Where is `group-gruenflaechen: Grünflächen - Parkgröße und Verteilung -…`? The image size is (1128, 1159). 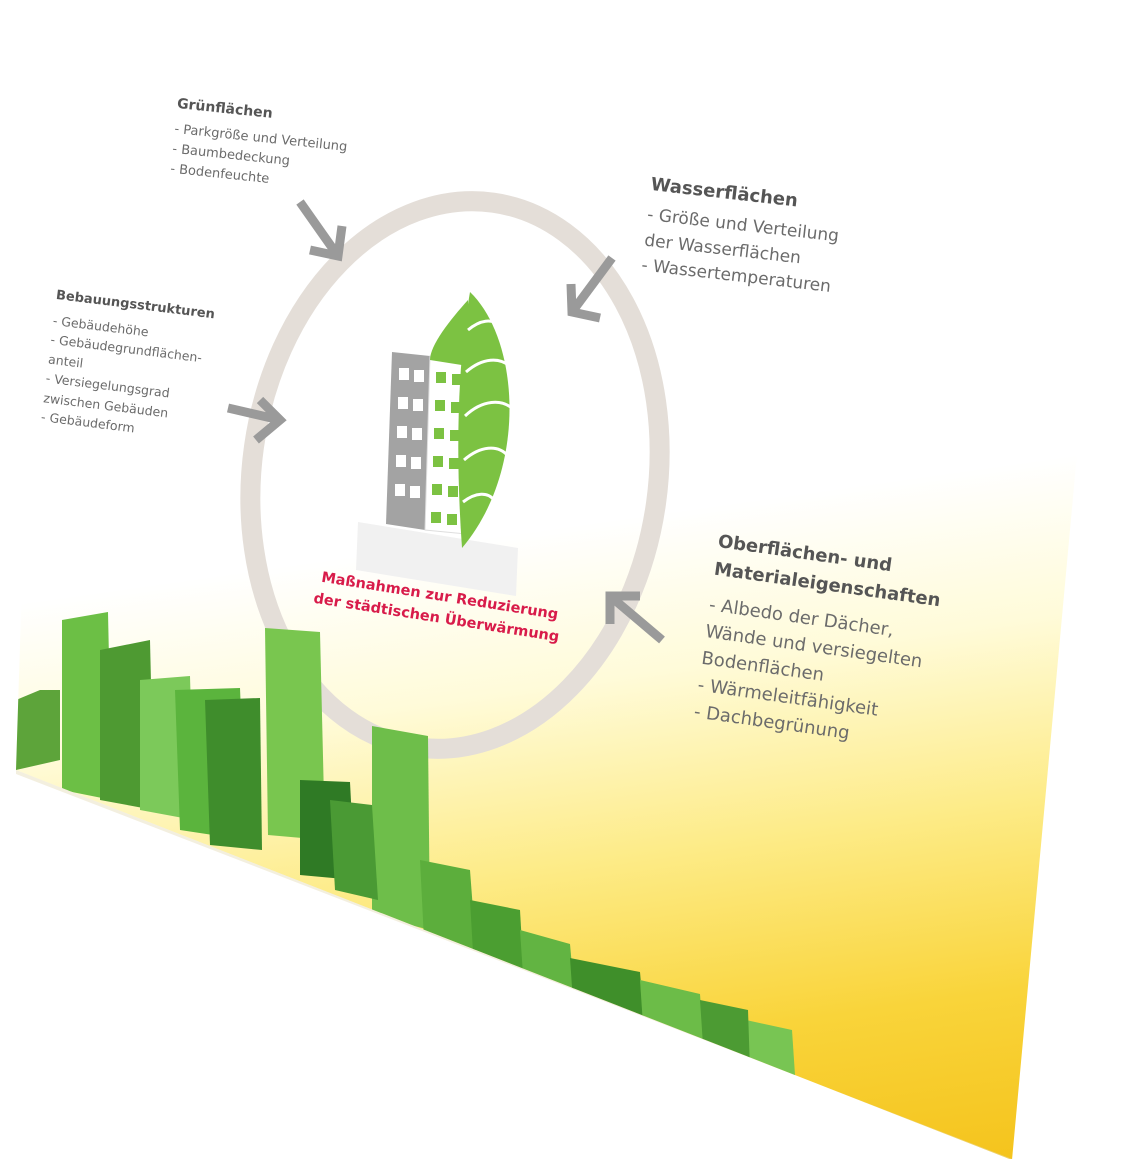
group-gruenflaechen: Grünflächen - Parkgröße und Verteilung -… is located at coordinates (260, 147).